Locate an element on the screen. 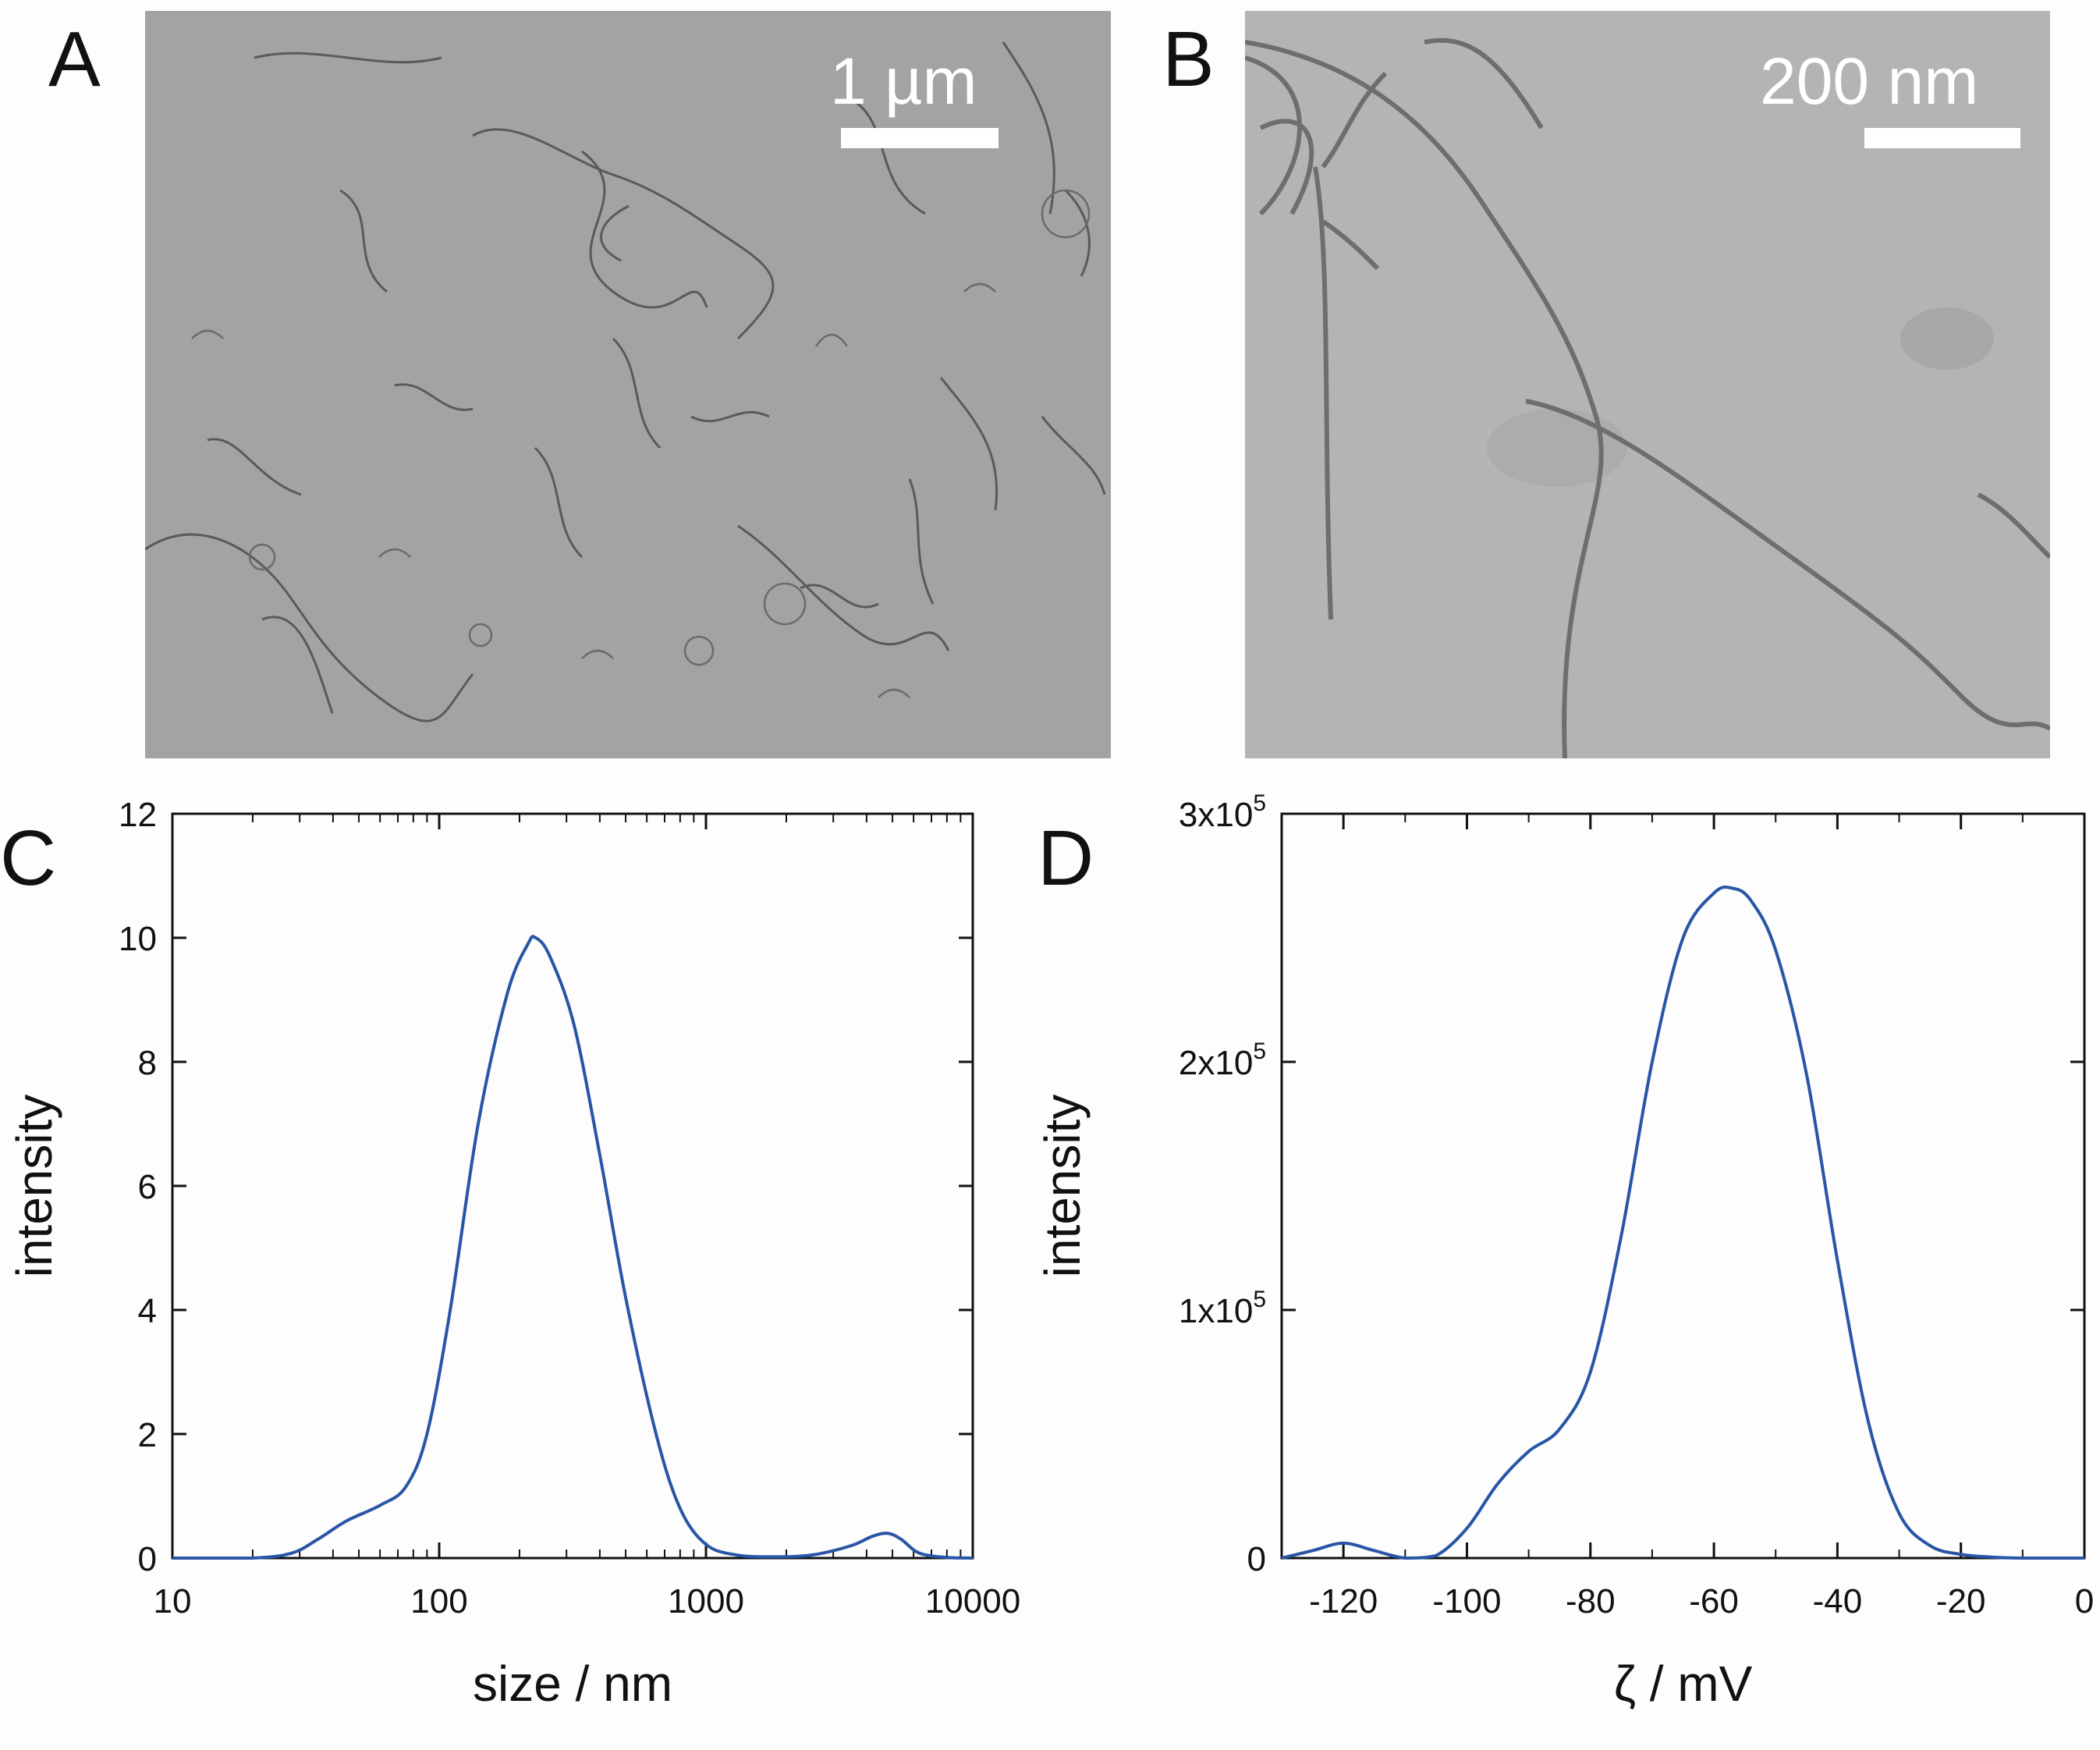 This screenshot has width=2100, height=1750. scale-label-a: 1 µm is located at coordinates (904, 81).